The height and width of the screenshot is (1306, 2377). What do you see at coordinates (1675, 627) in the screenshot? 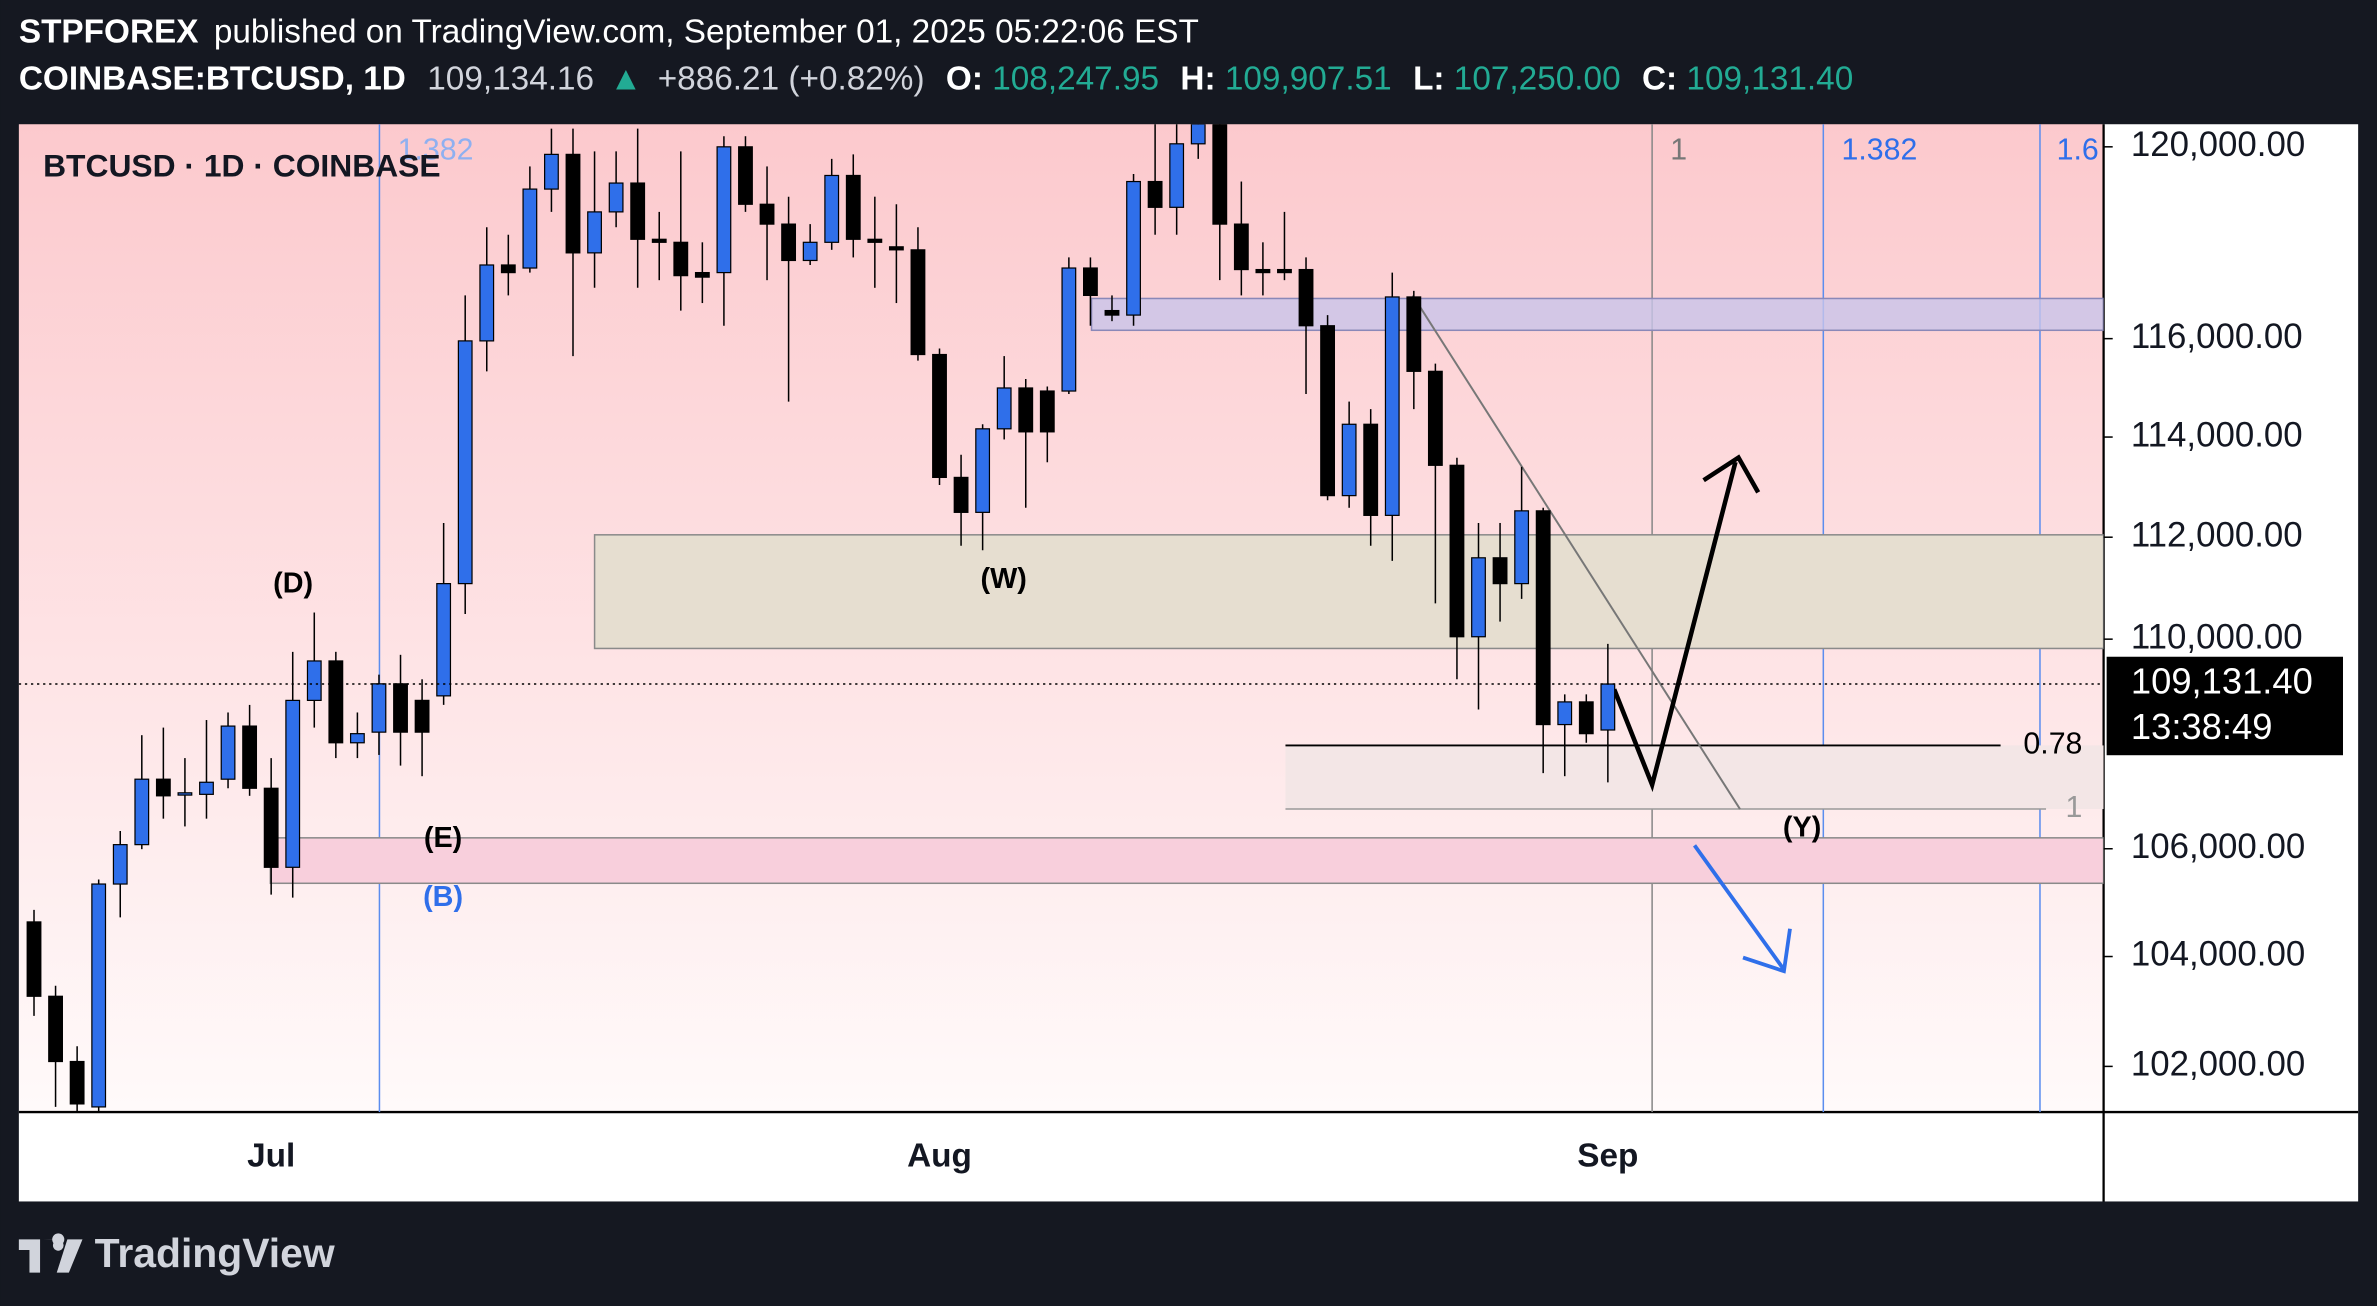
I see `projection-path` at bounding box center [1675, 627].